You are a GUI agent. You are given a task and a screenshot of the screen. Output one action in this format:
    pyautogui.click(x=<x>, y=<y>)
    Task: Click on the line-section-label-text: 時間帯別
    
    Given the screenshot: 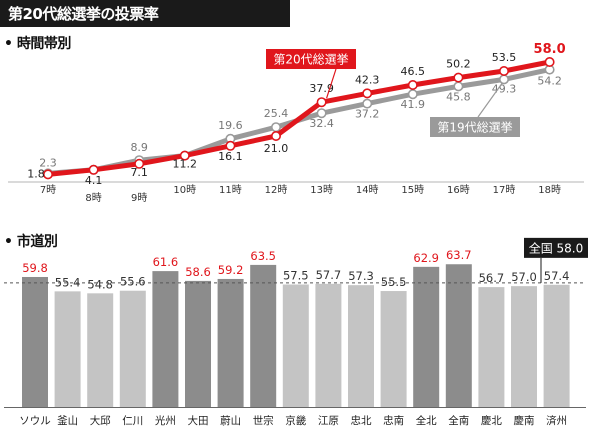 What is the action you would take?
    pyautogui.click(x=44, y=44)
    